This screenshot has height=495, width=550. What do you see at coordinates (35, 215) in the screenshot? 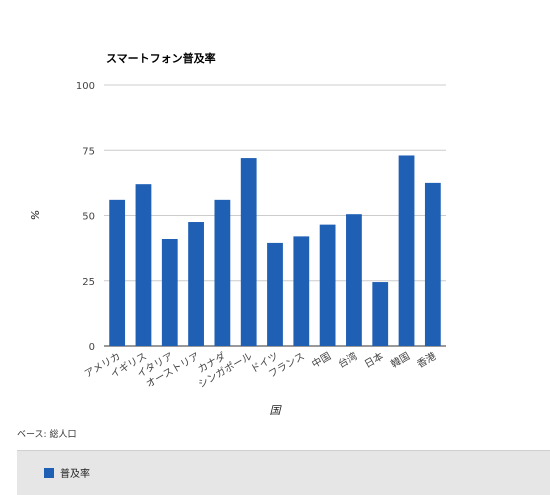
I see `y-axis-title: %` at bounding box center [35, 215].